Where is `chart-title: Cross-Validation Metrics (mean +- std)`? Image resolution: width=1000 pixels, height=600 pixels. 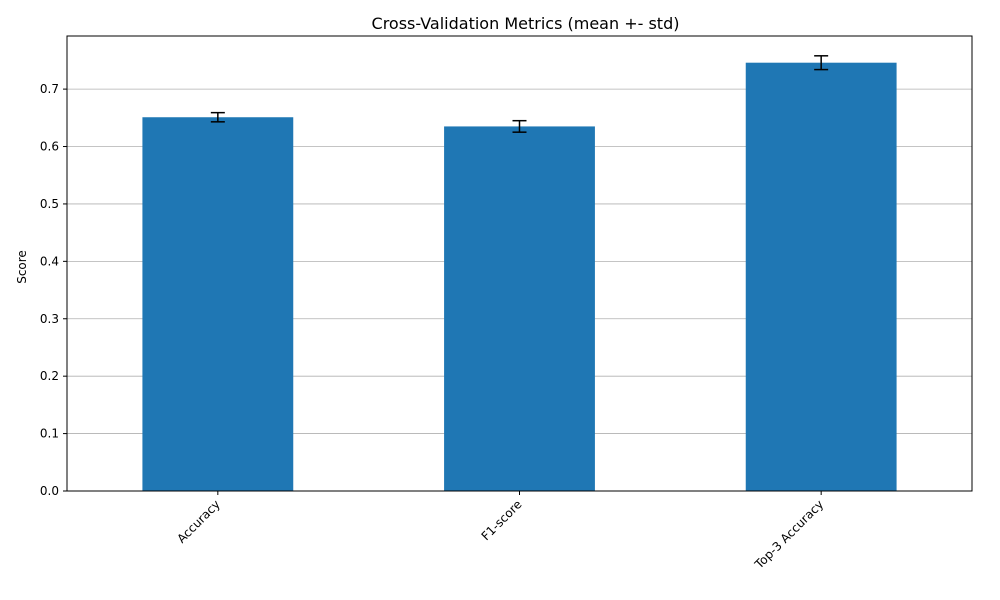 chart-title: Cross-Validation Metrics (mean +- std) is located at coordinates (526, 23).